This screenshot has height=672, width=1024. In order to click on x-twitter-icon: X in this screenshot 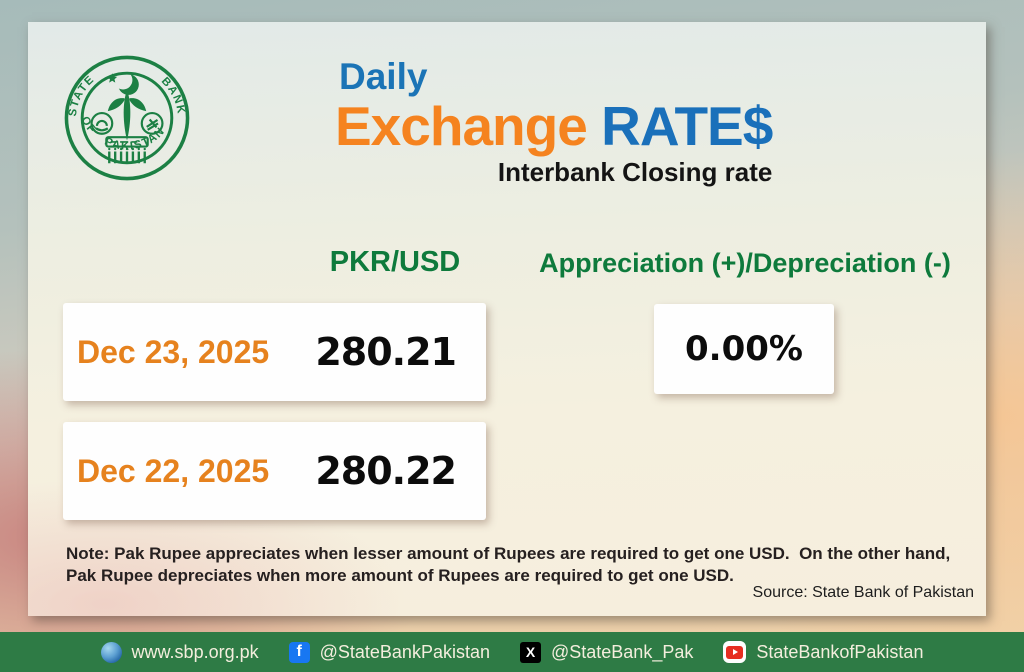, I will do `click(530, 652)`.